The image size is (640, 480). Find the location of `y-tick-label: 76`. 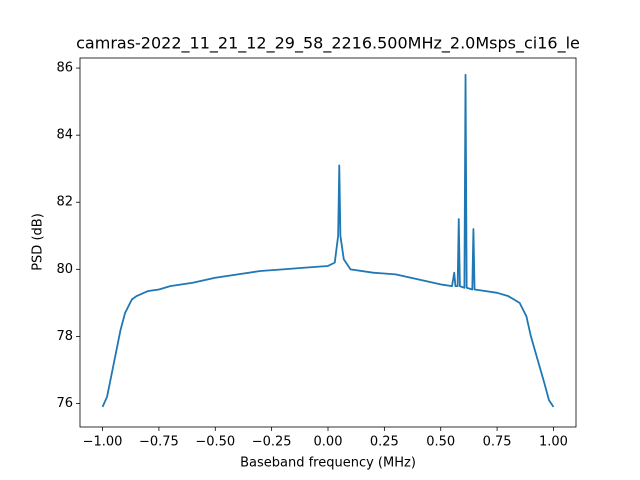

y-tick-label: 76 is located at coordinates (64, 403).